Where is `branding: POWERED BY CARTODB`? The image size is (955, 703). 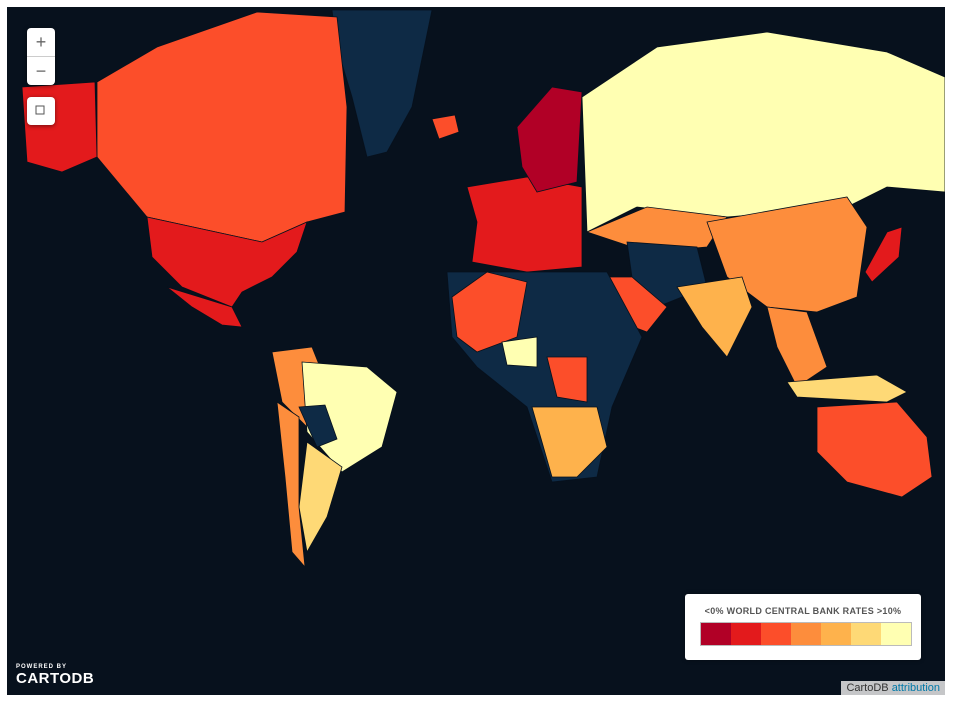
branding: POWERED BY CARTODB is located at coordinates (55, 675).